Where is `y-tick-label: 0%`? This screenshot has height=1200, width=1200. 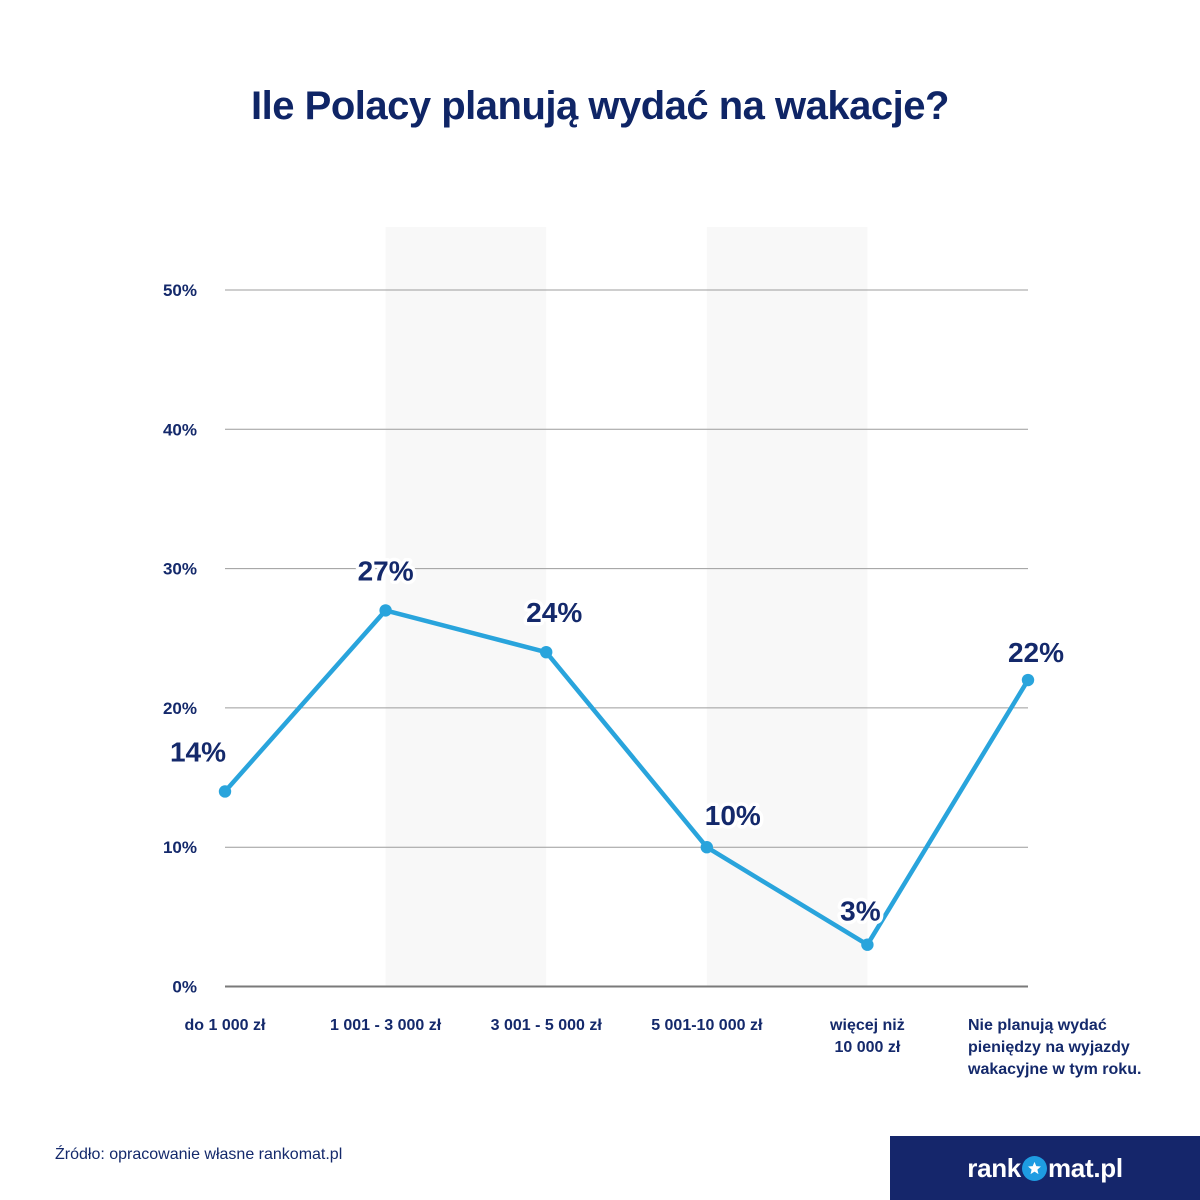 y-tick-label: 0% is located at coordinates (184, 987).